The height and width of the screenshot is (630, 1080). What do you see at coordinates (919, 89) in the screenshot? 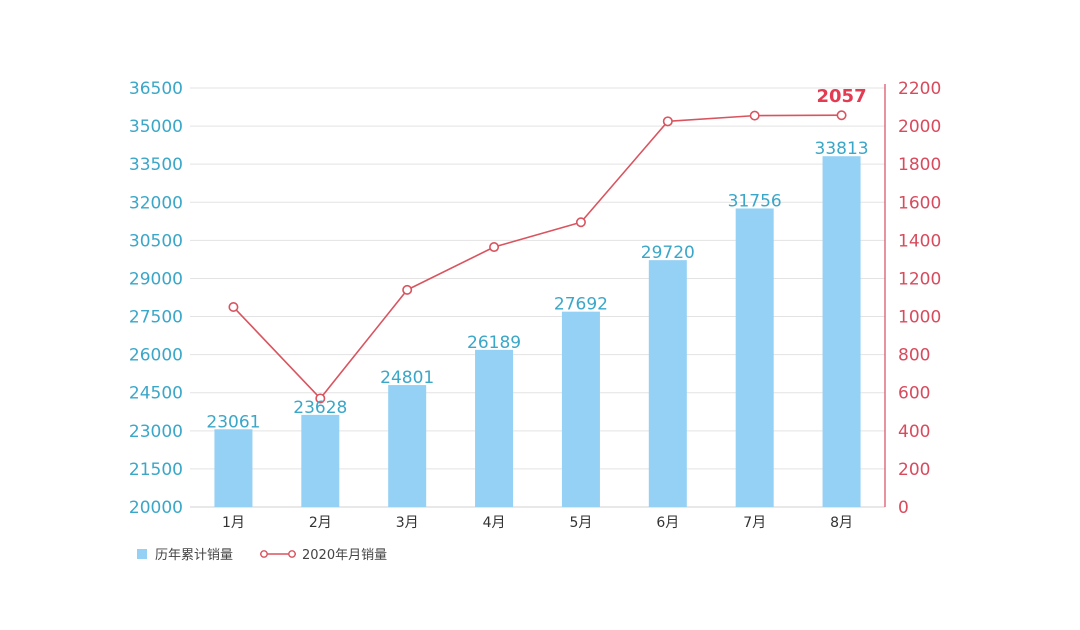
I see `right-y-tick-label: 2200` at bounding box center [919, 89].